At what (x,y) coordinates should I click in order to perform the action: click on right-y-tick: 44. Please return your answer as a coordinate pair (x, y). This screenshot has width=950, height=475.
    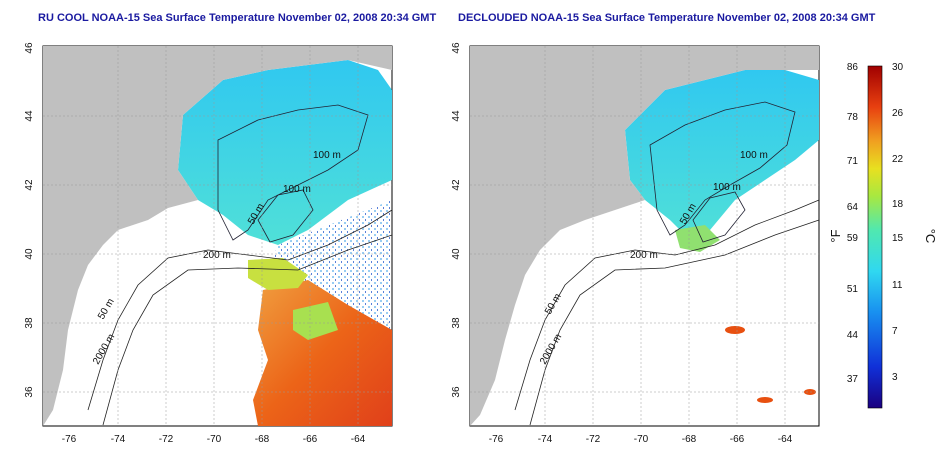
    Looking at the image, I should click on (456, 116).